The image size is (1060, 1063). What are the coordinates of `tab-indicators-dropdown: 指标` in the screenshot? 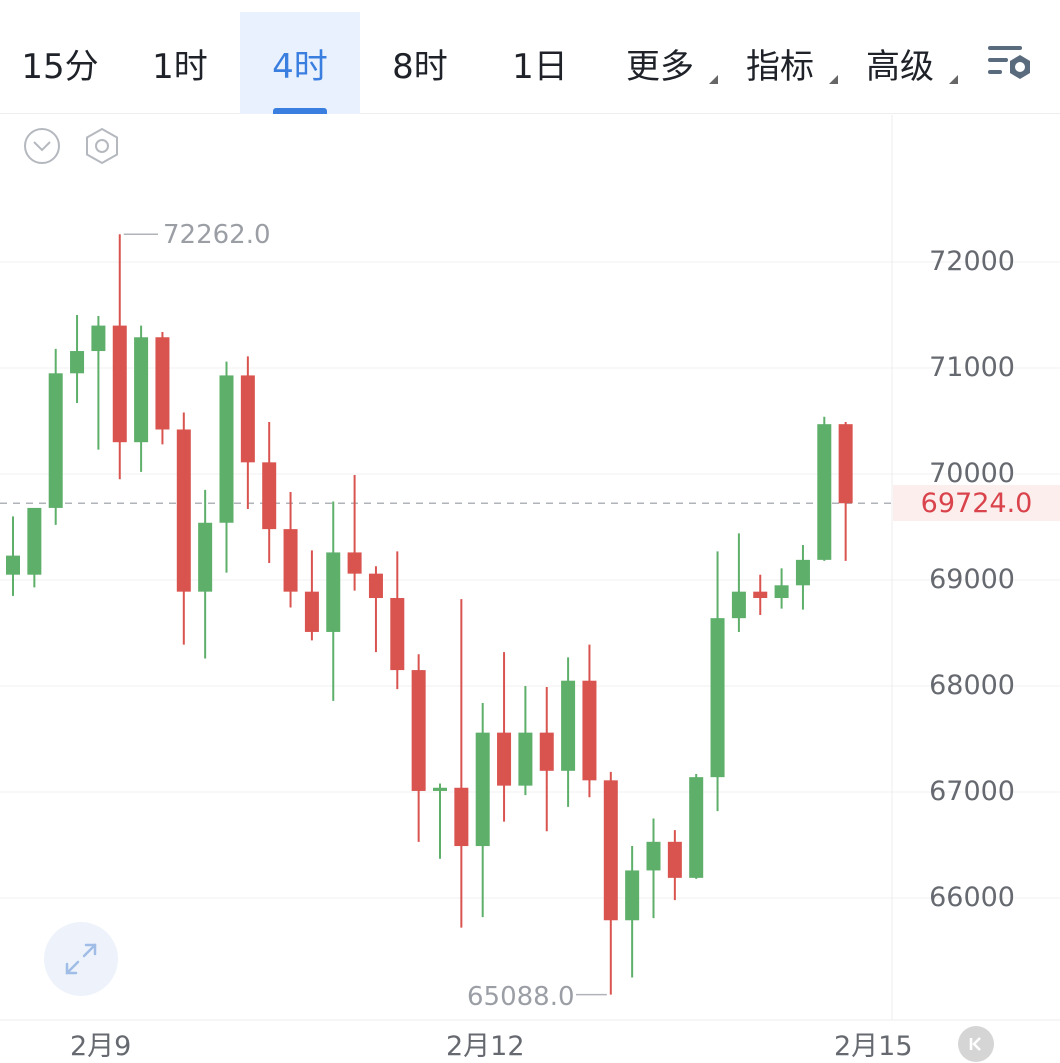 It's located at (780, 63).